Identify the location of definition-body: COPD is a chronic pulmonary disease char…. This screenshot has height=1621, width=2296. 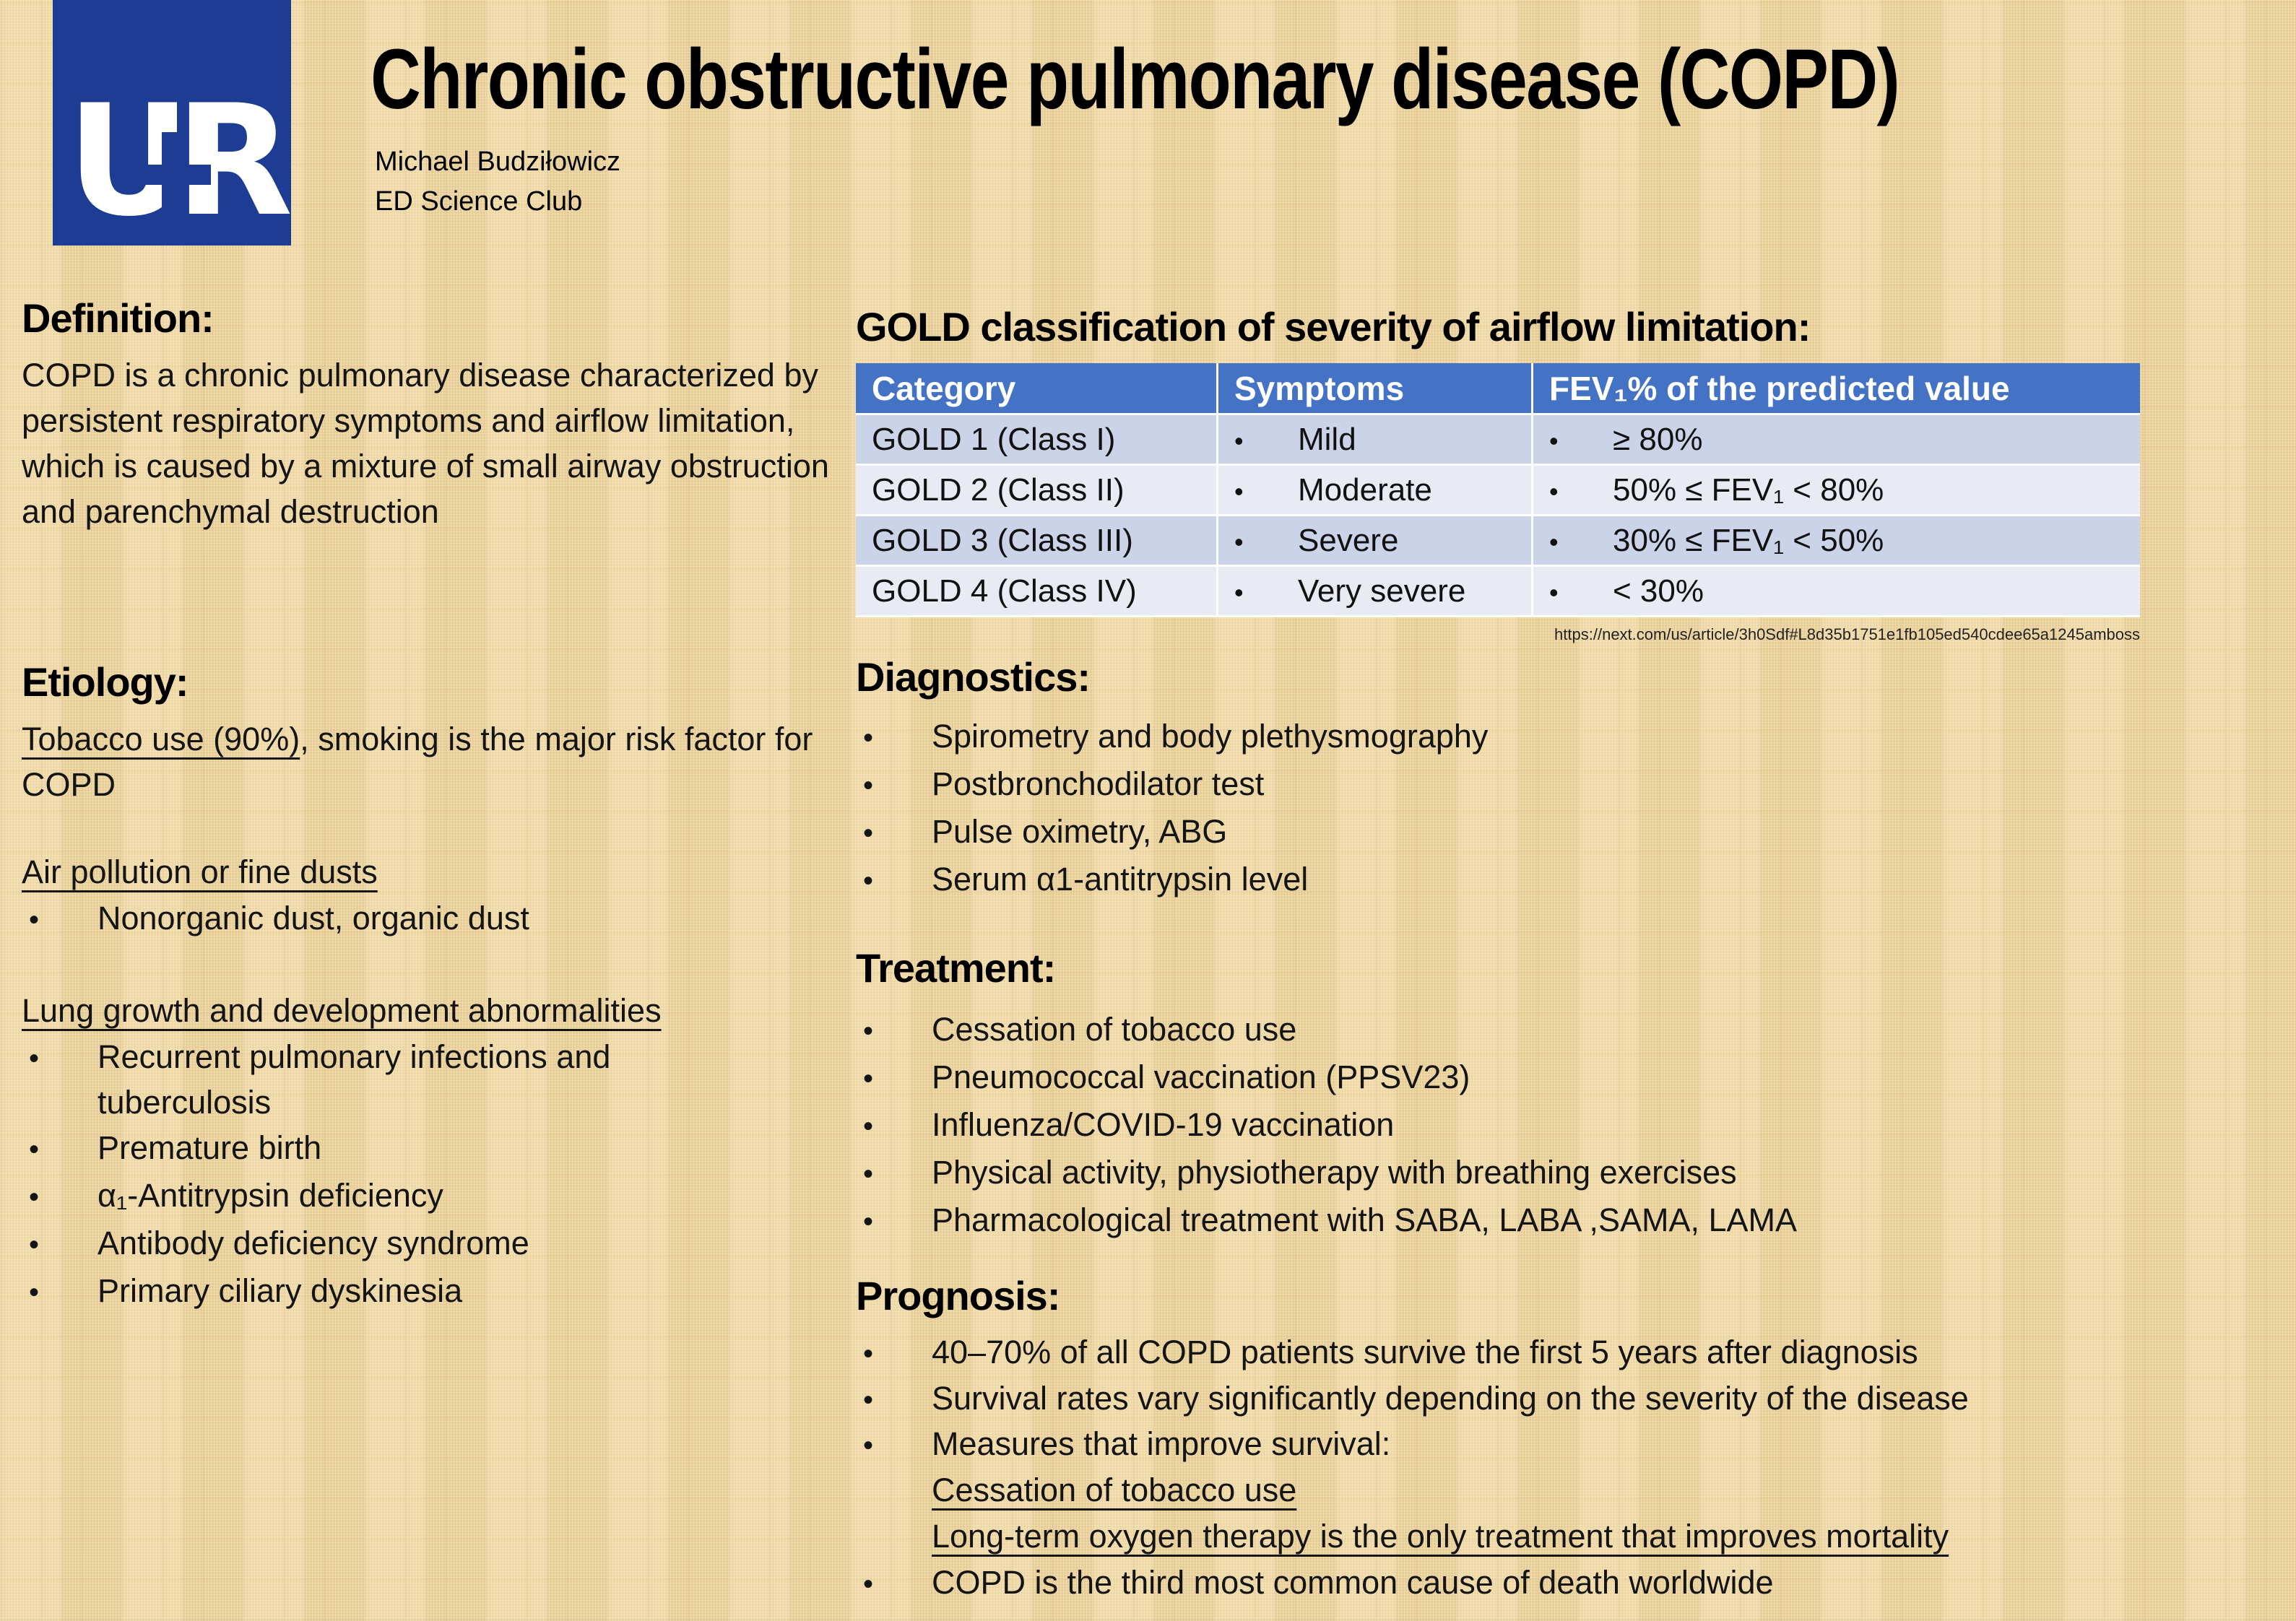
(425, 443).